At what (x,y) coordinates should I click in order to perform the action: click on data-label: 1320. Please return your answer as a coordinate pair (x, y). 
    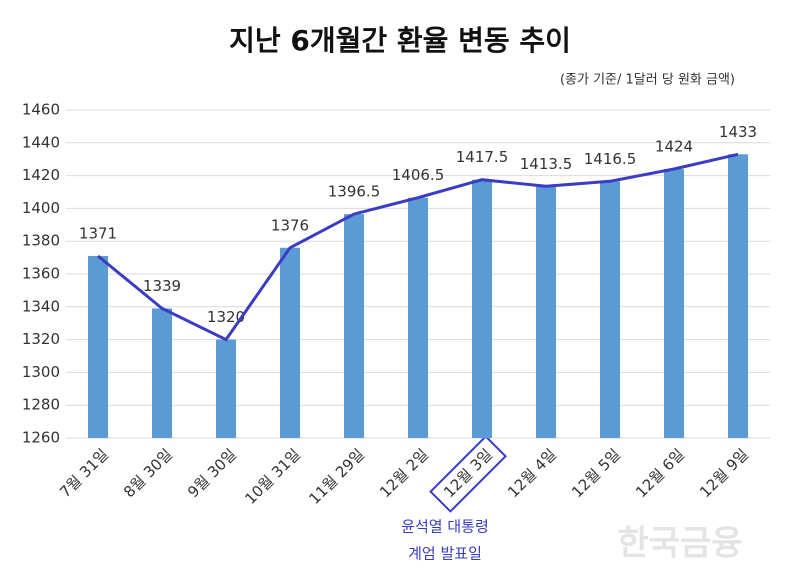
    Looking at the image, I should click on (226, 317).